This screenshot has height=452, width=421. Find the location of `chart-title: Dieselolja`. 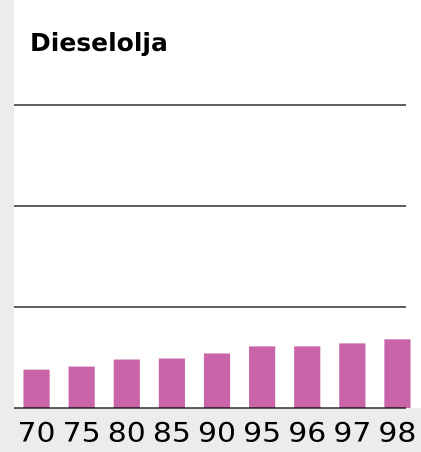

chart-title: Dieselolja is located at coordinates (99, 42).